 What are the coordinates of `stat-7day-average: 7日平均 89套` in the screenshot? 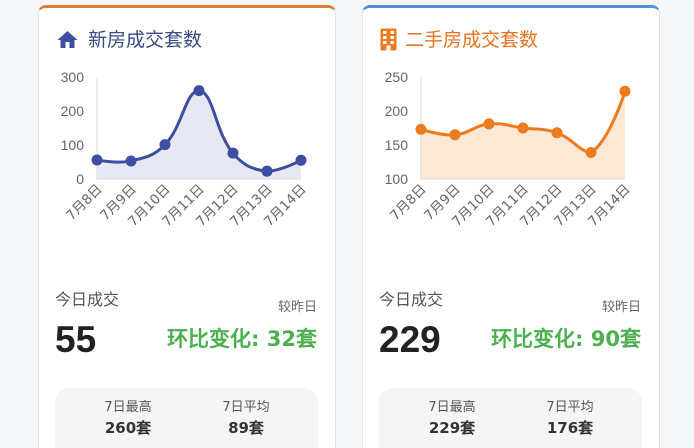 It's located at (246, 418).